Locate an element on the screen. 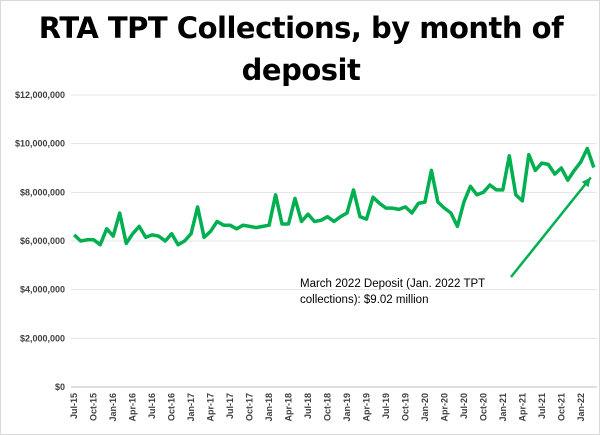  x-tick-label: Oct-19 is located at coordinates (405, 407).